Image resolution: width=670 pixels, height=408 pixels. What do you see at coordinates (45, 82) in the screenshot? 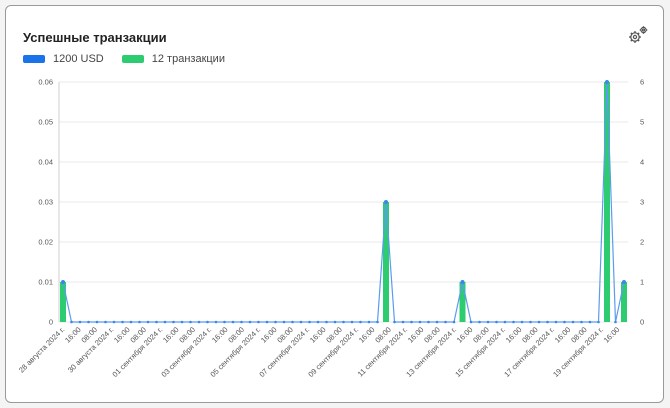
I see `y-left-tick-label: 0.06` at bounding box center [45, 82].